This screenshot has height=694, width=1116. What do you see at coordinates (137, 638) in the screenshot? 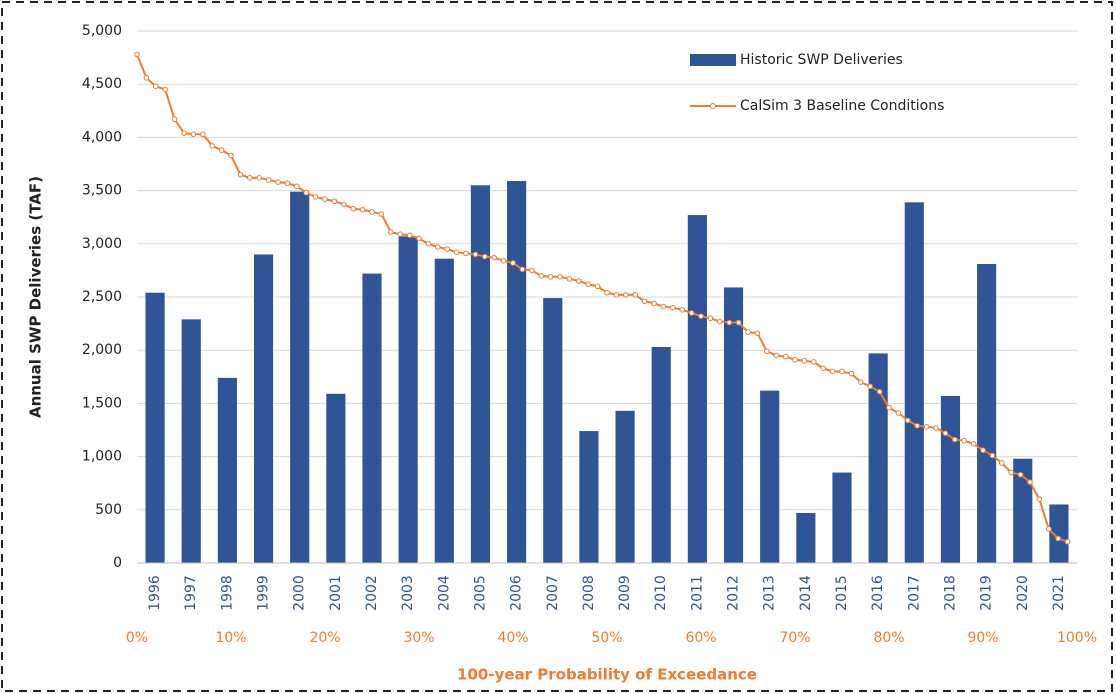
I see `x2-tick-label: 0%` at bounding box center [137, 638].